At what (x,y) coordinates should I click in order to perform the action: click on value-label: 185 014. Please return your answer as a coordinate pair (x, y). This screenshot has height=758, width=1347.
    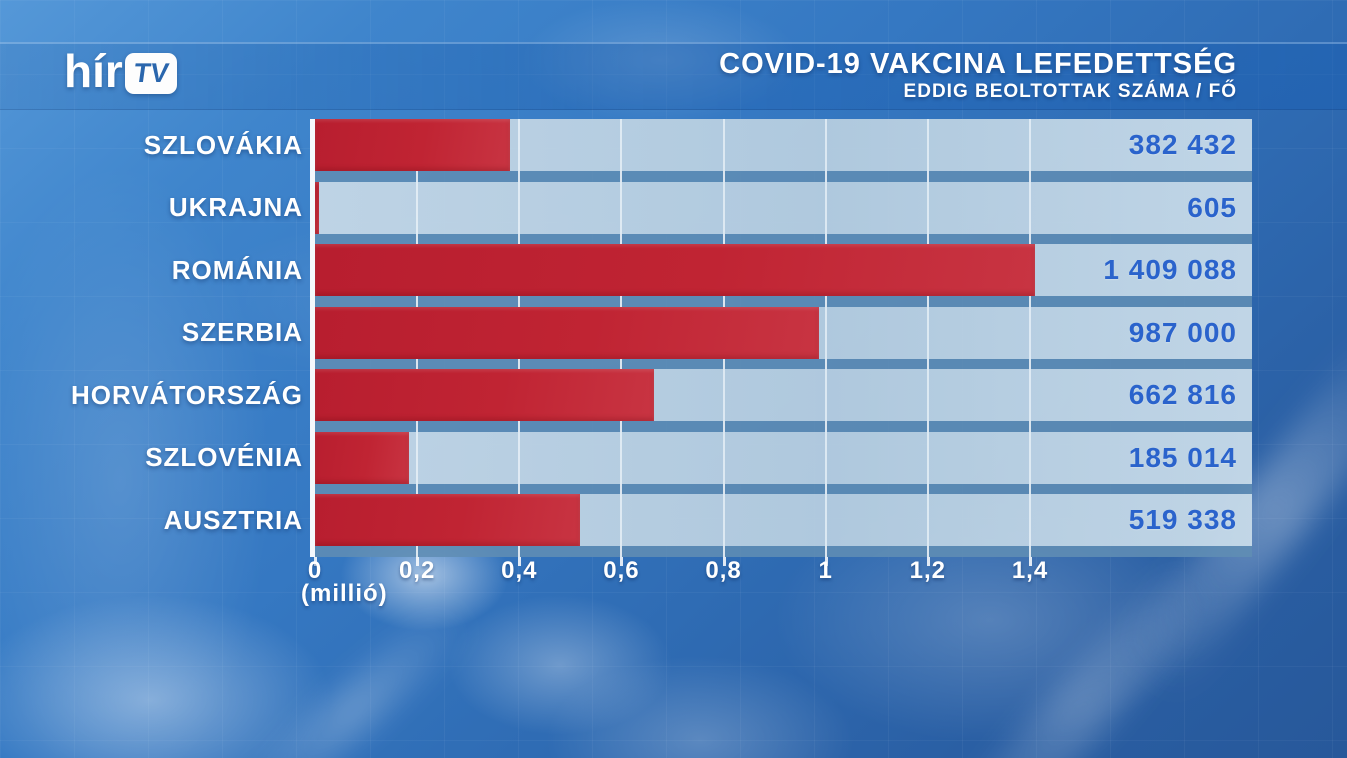
    Looking at the image, I should click on (1182, 457).